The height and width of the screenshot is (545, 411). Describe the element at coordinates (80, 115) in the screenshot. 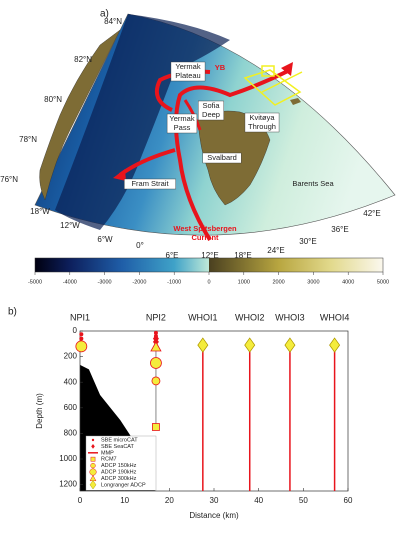

I see `greenland` at that location.